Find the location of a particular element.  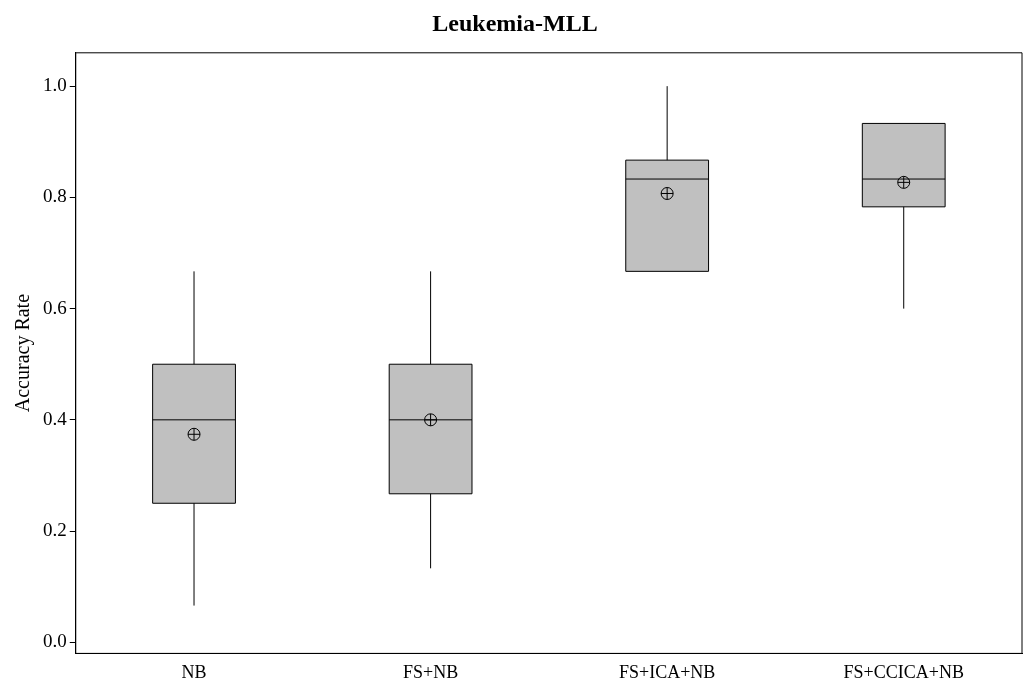

y-tick-label: 0.0 is located at coordinates (55, 641).